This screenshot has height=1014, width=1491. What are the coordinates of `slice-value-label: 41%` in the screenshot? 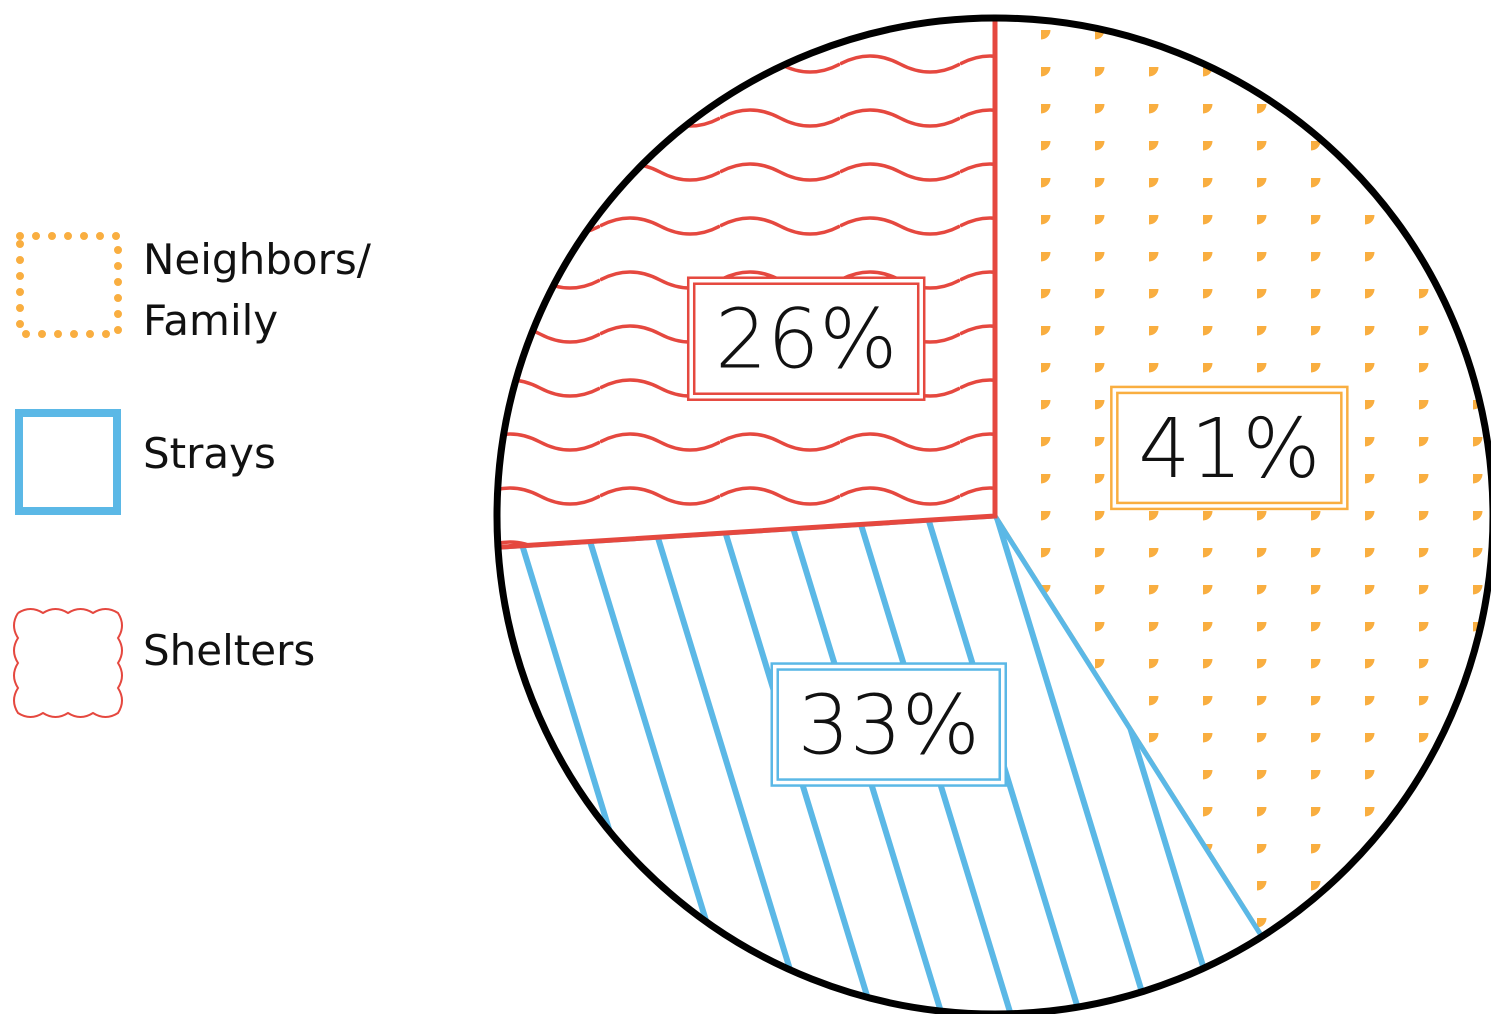 It's located at (1229, 449).